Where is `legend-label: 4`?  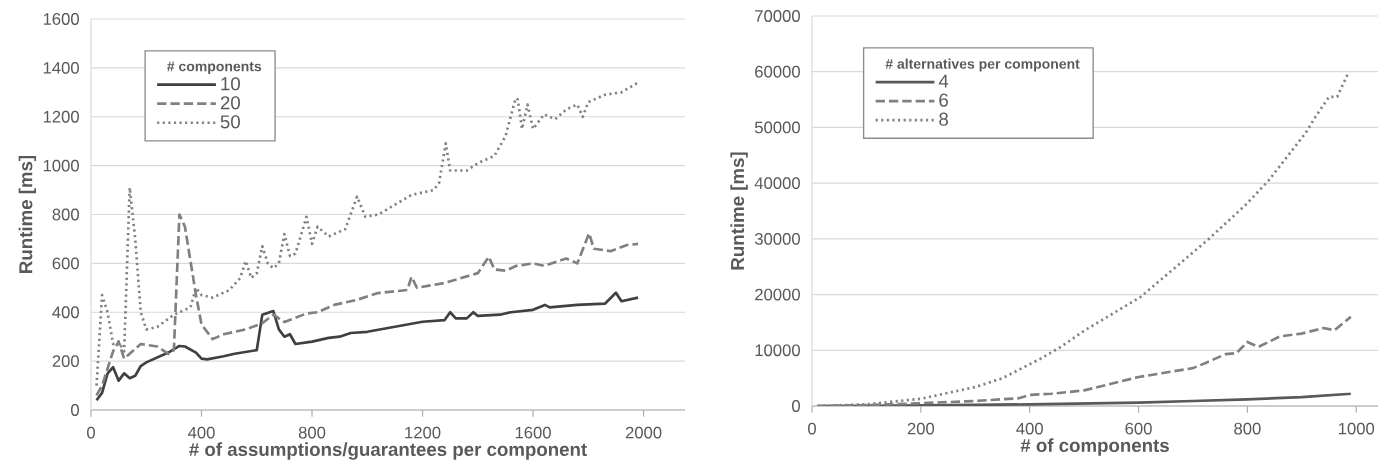 legend-label: 4 is located at coordinates (943, 81).